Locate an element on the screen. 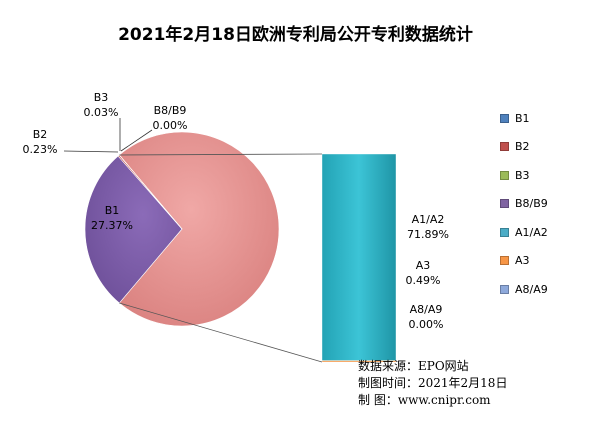  bar-label-a8a9-value: 0.00% is located at coordinates (426, 324).